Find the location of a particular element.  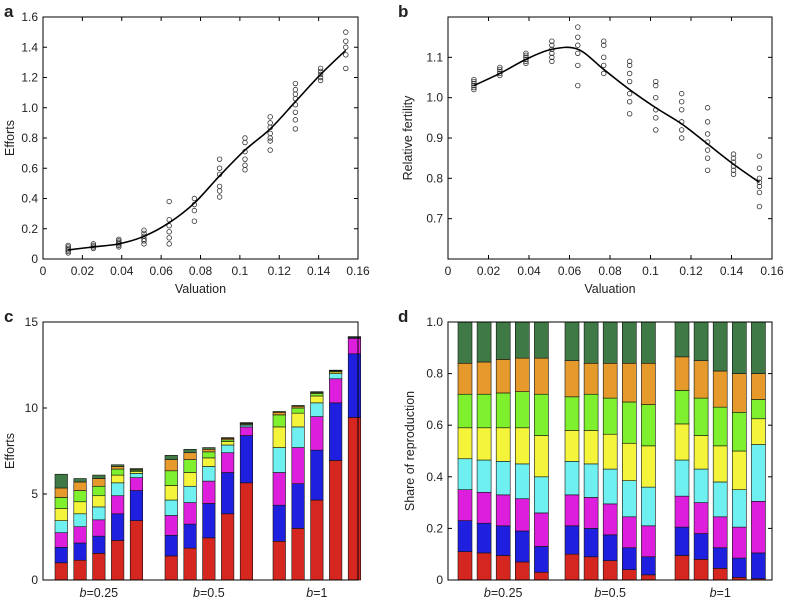

a-xtick-label: 0.02 is located at coordinates (83, 271).